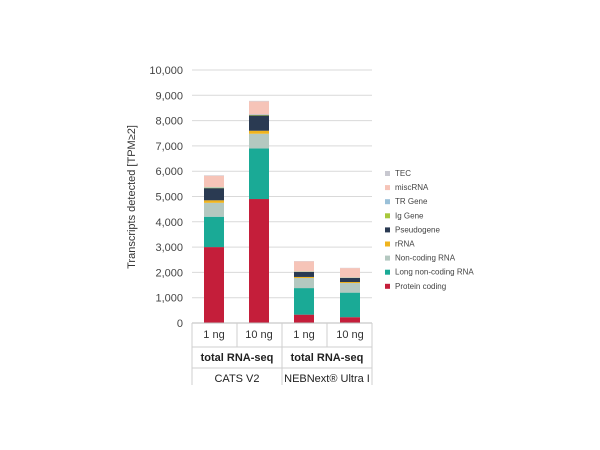 This screenshot has width=600, height=450. What do you see at coordinates (169, 96) in the screenshot?
I see `y-tick-label: 9,000` at bounding box center [169, 96].